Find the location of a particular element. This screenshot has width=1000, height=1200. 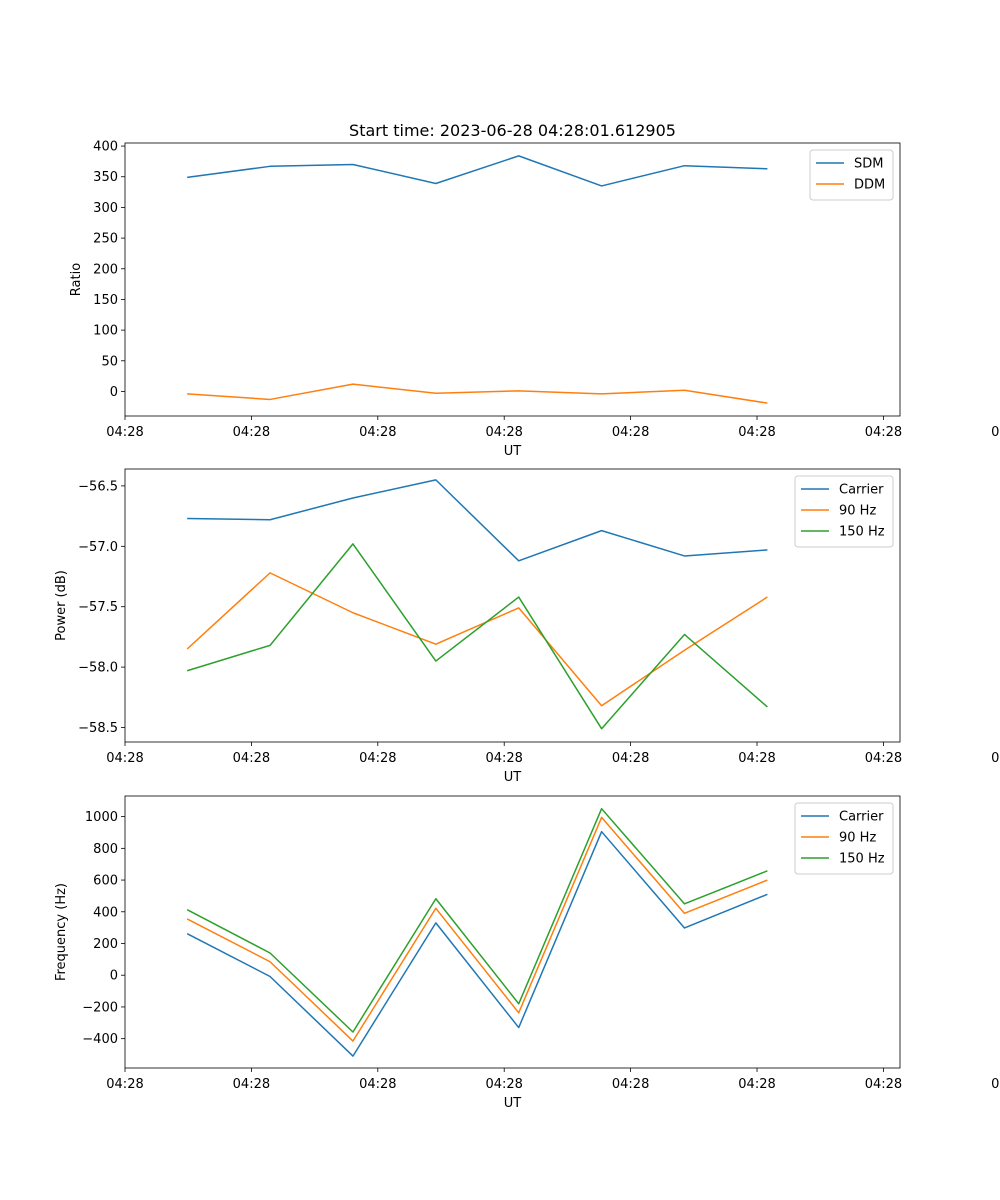

chart-title: Start time: 2023-06-28 04:28:01.612905 is located at coordinates (512, 130).